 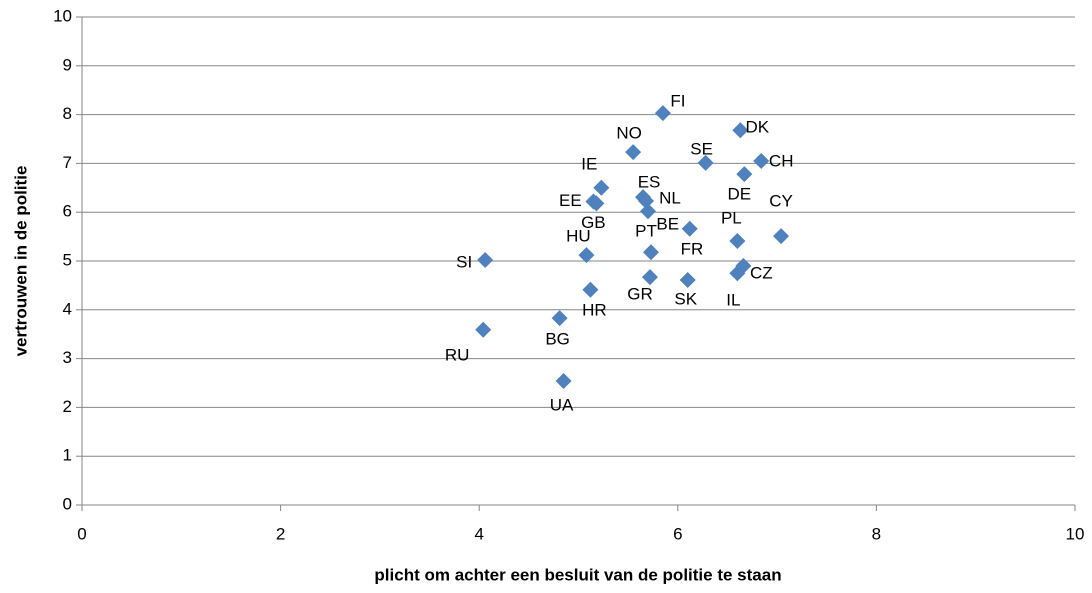 What do you see at coordinates (81, 533) in the screenshot?
I see `x-tick-label: 0` at bounding box center [81, 533].